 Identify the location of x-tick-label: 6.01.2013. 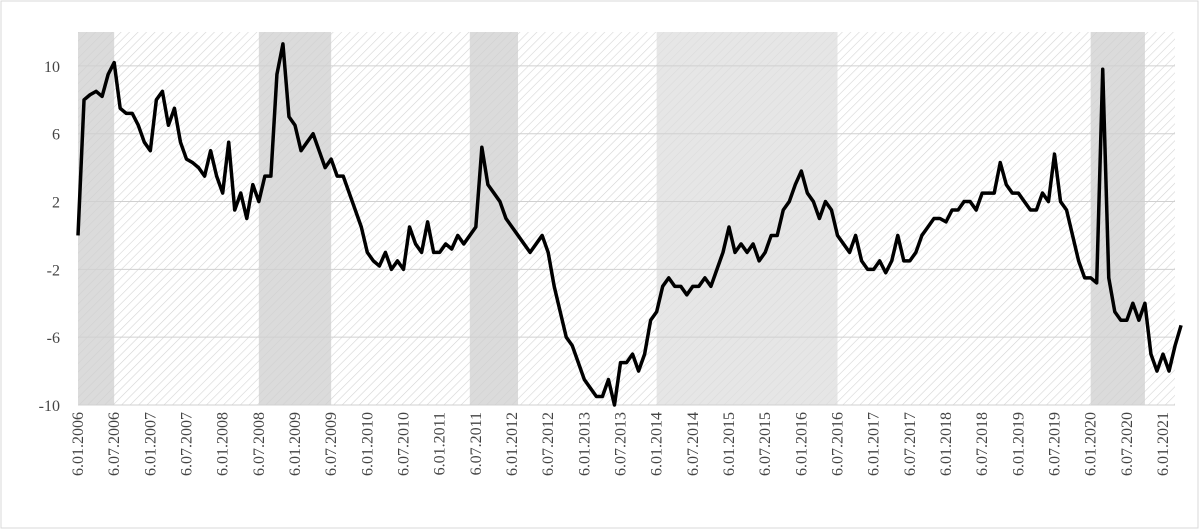
(584, 444).